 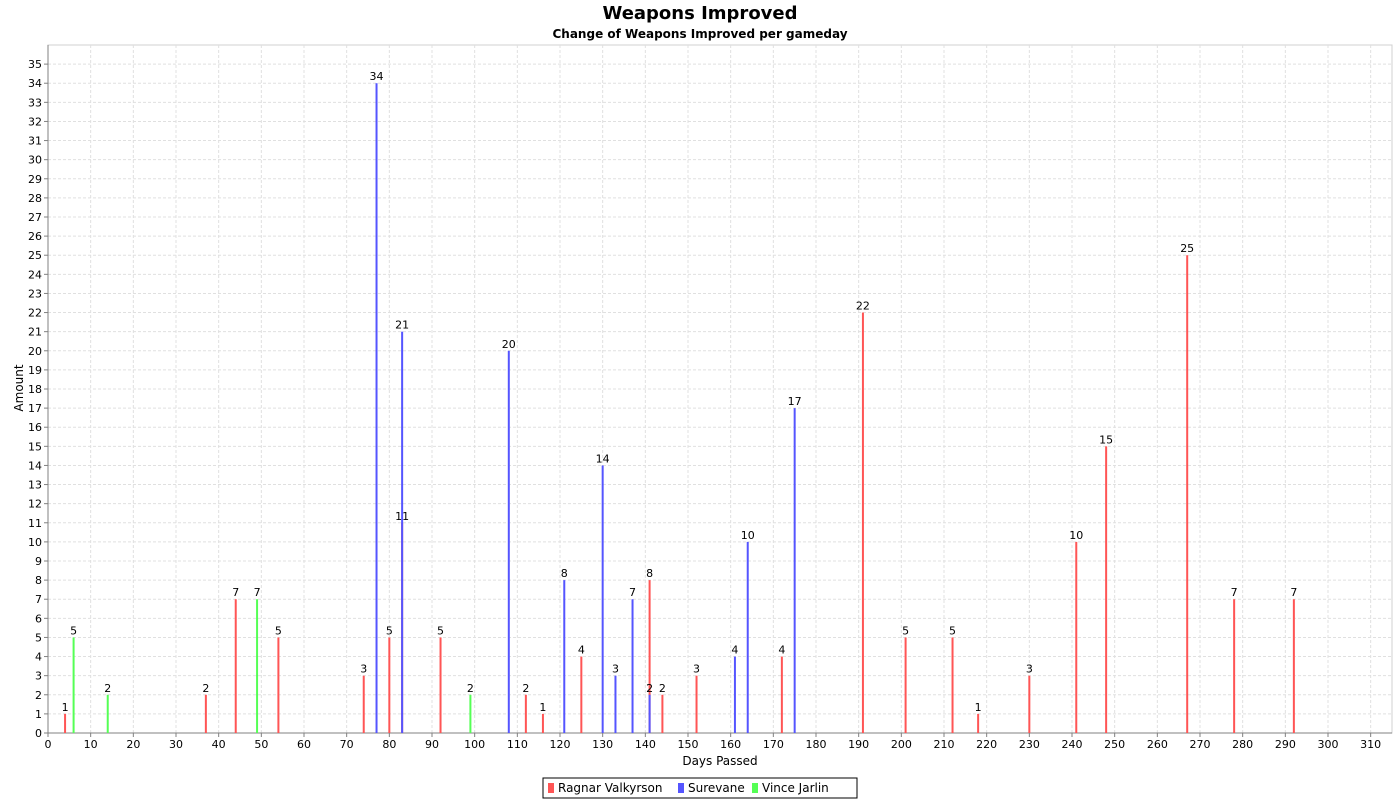 What do you see at coordinates (901, 744) in the screenshot?
I see `x-tick-label: 200` at bounding box center [901, 744].